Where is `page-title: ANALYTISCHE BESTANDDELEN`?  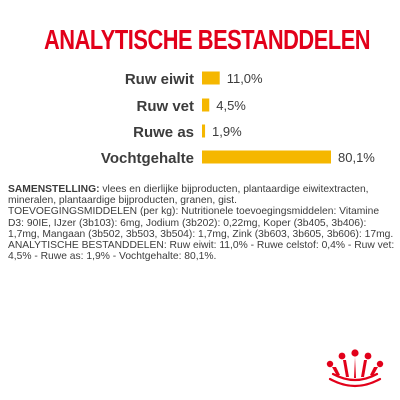 page-title: ANALYTISCHE BESTANDDELEN is located at coordinates (207, 39).